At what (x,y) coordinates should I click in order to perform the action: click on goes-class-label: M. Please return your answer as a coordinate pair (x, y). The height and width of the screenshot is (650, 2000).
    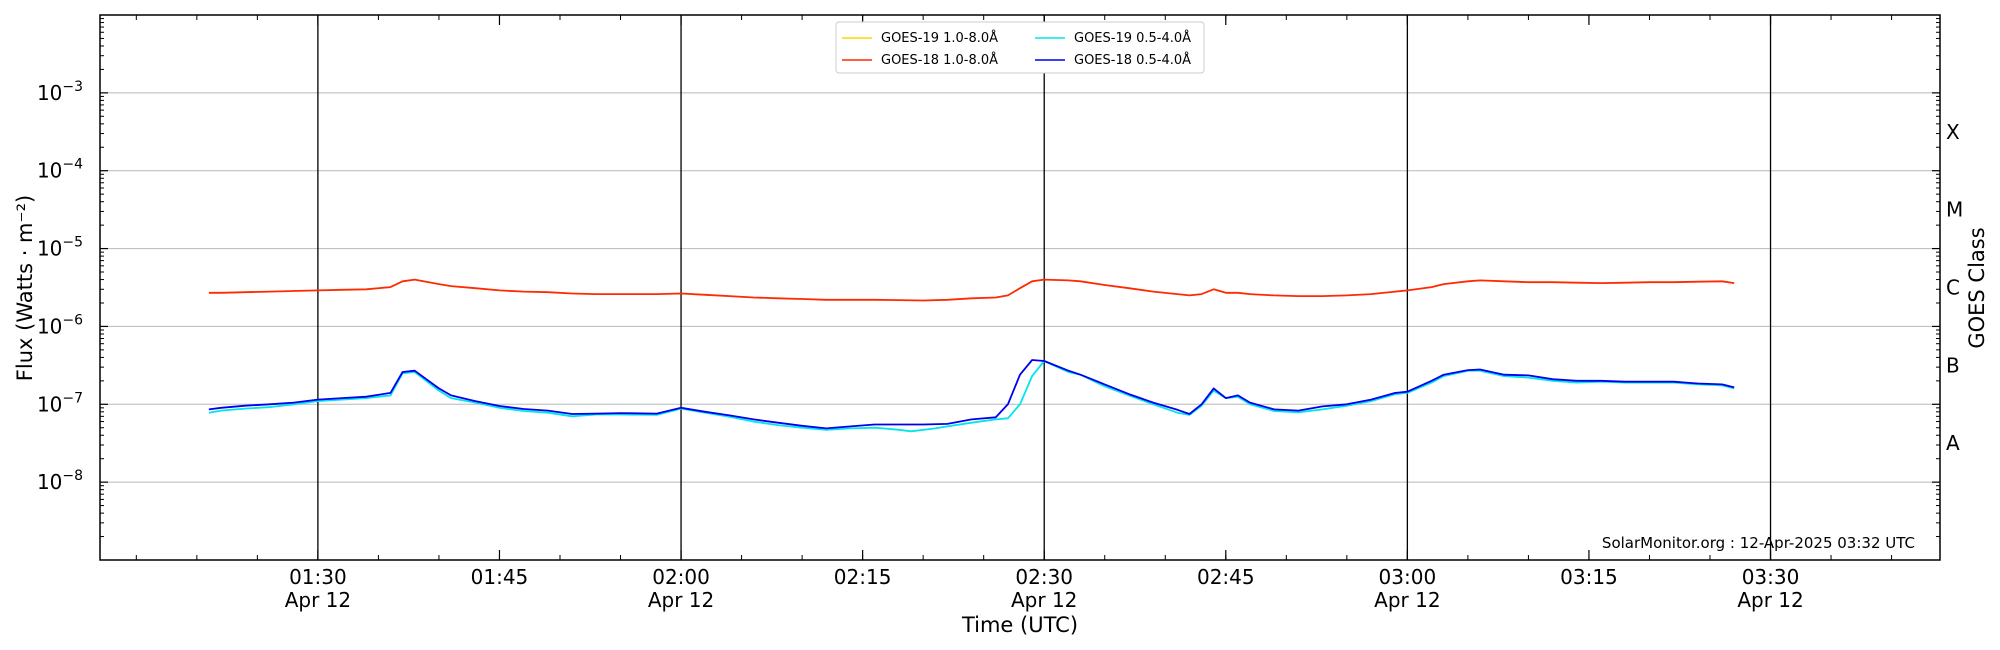
    Looking at the image, I should click on (1954, 210).